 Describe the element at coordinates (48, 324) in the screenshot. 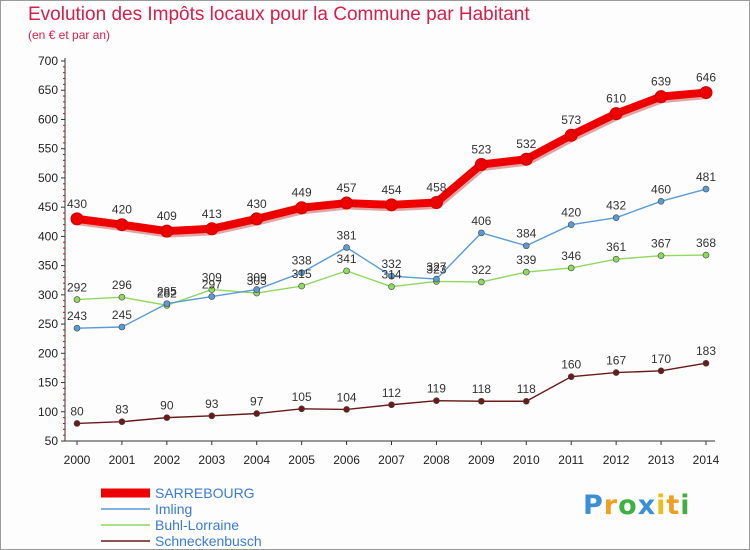

I see `y-tick-label: 250` at that location.